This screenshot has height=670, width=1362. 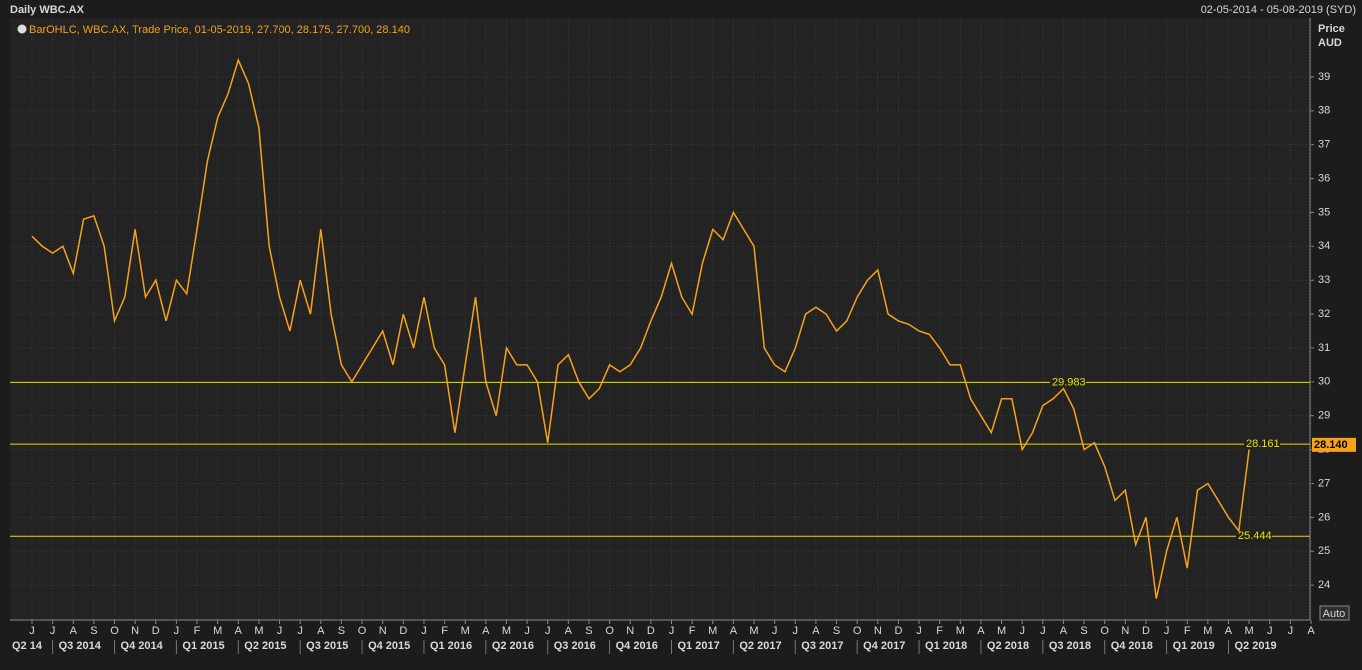 I want to click on level-label: 28.161, so click(x=1263, y=444).